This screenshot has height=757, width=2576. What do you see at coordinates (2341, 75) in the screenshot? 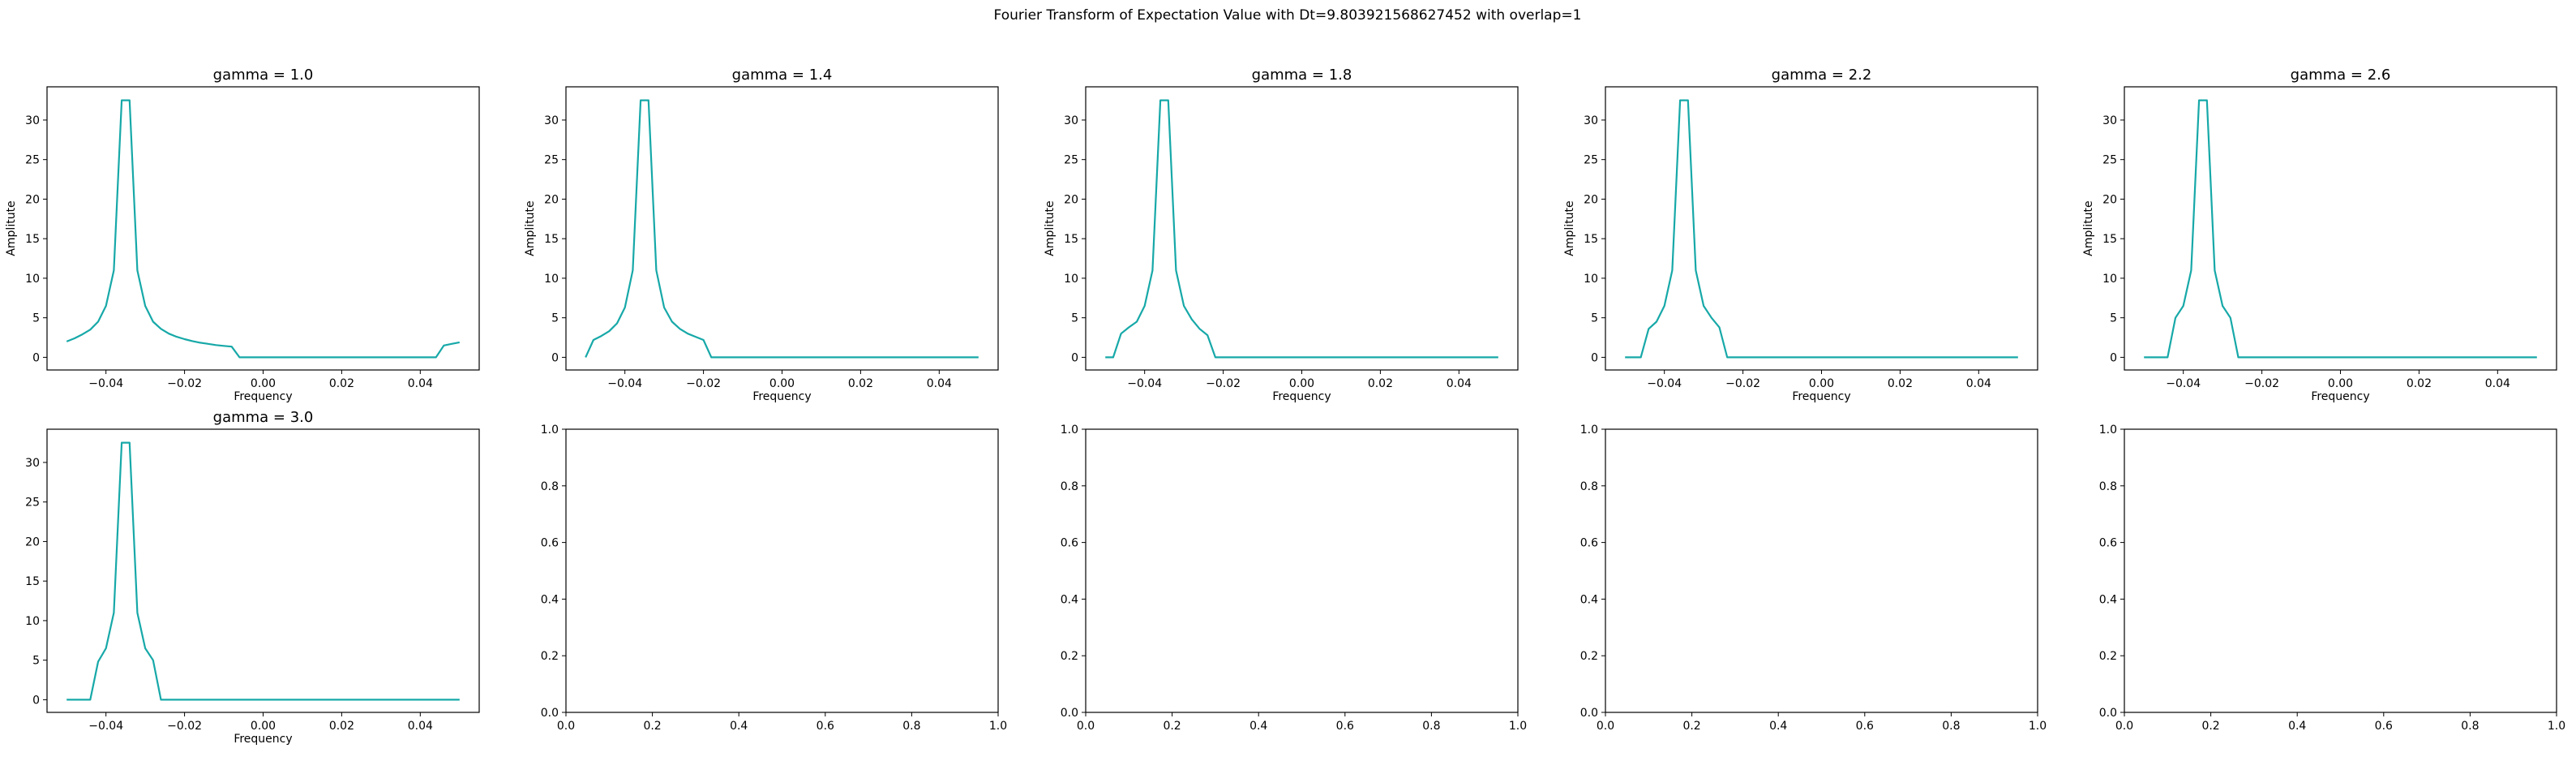
I see `subplot-title: gamma = 2.6` at bounding box center [2341, 75].